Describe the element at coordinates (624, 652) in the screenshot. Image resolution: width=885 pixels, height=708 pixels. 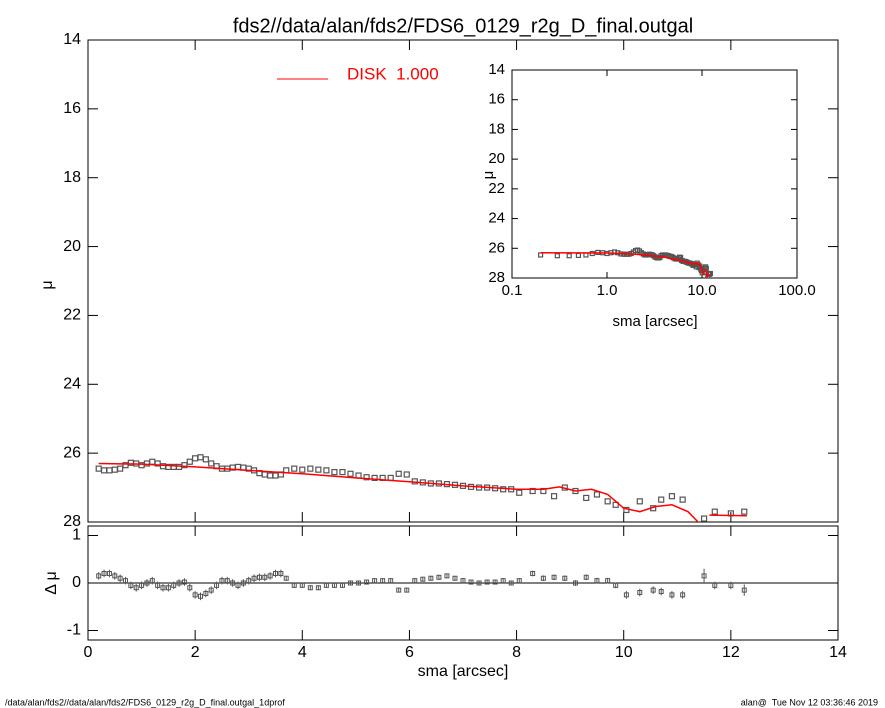
I see `x-tick-label: 10` at that location.